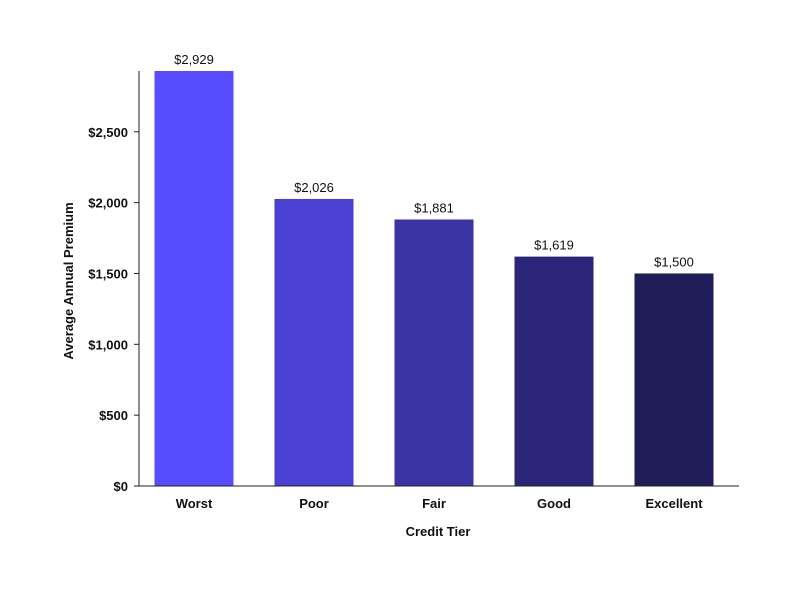 Image resolution: width=800 pixels, height=600 pixels. I want to click on bar-value-label: $2,929, so click(194, 59).